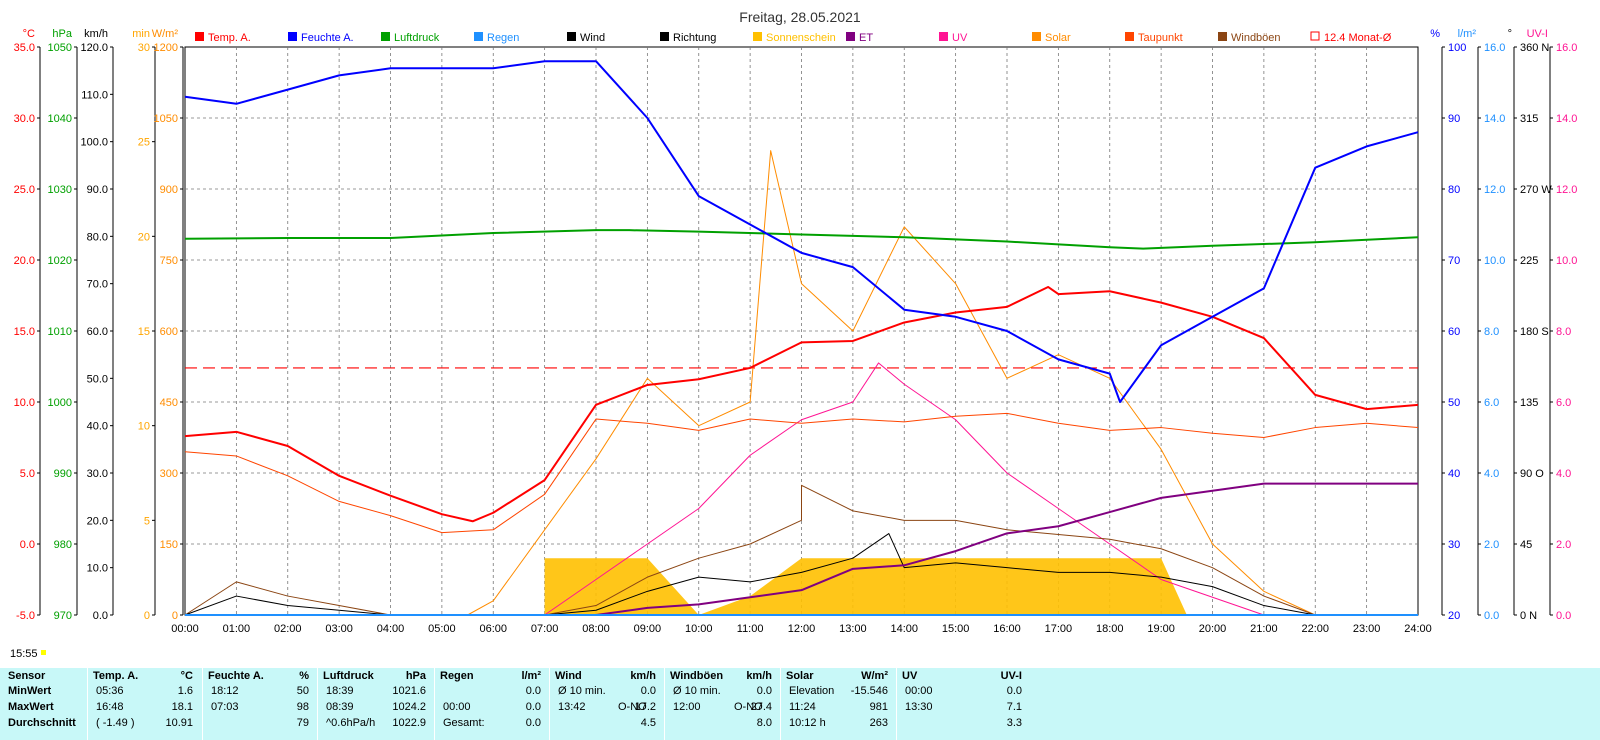 This screenshot has height=740, width=1600. What do you see at coordinates (1367, 629) in the screenshot?
I see `x-tick-label: 23:00` at bounding box center [1367, 629].